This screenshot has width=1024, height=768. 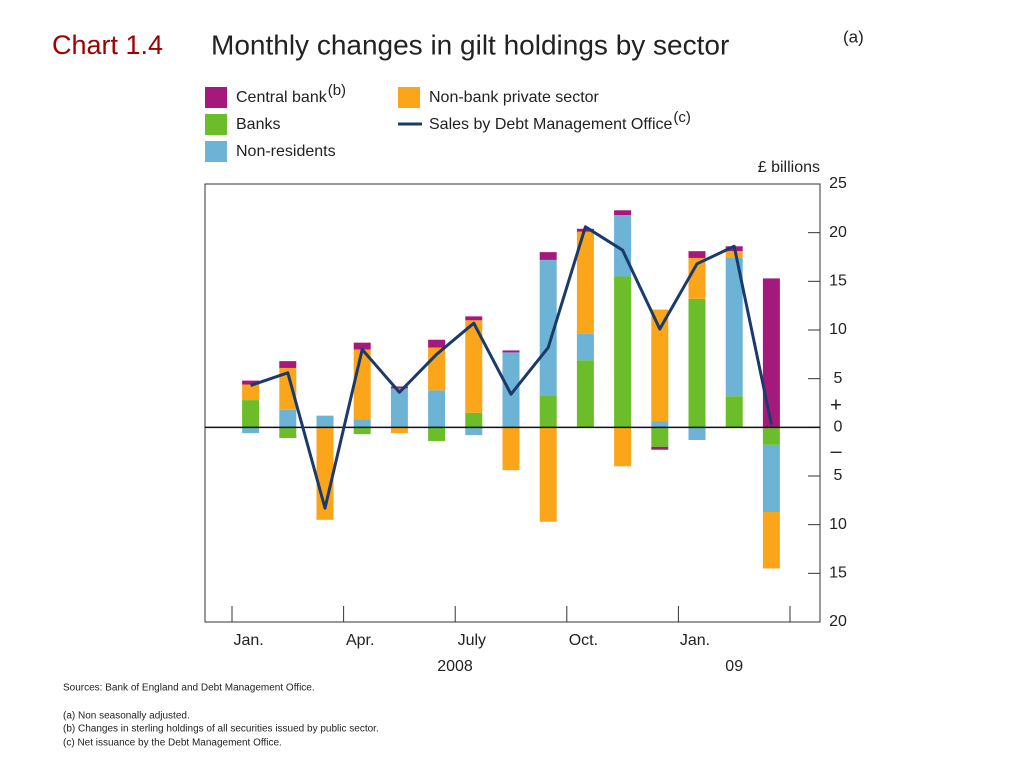 What do you see at coordinates (472, 640) in the screenshot?
I see `x-tick-label: July` at bounding box center [472, 640].